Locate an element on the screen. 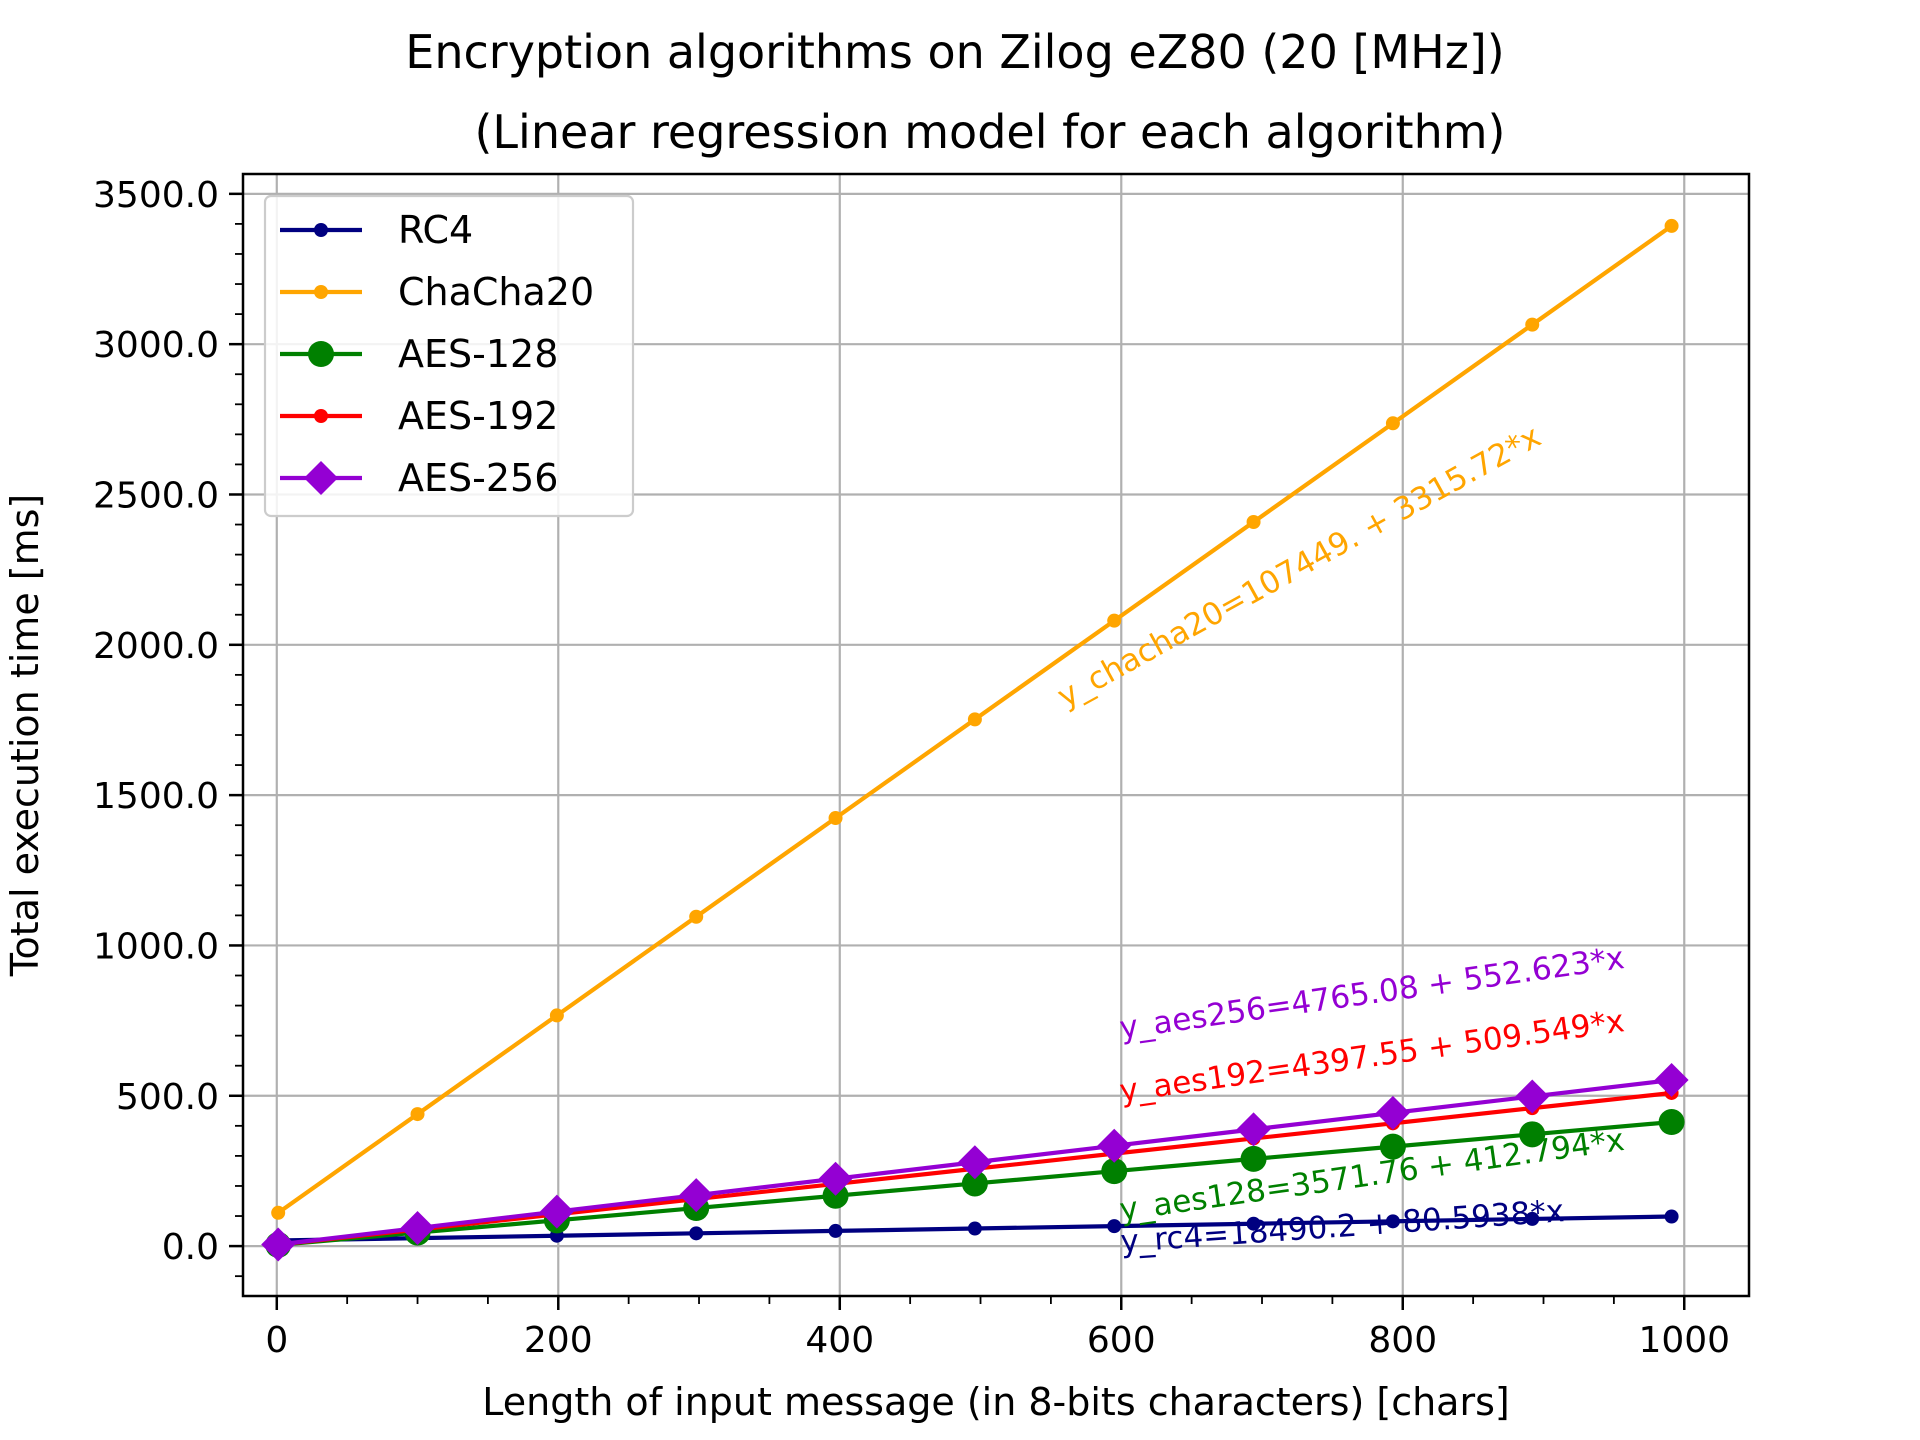 The height and width of the screenshot is (1440, 1920). legend-item-aes-192: AES-192 is located at coordinates (419, 416).